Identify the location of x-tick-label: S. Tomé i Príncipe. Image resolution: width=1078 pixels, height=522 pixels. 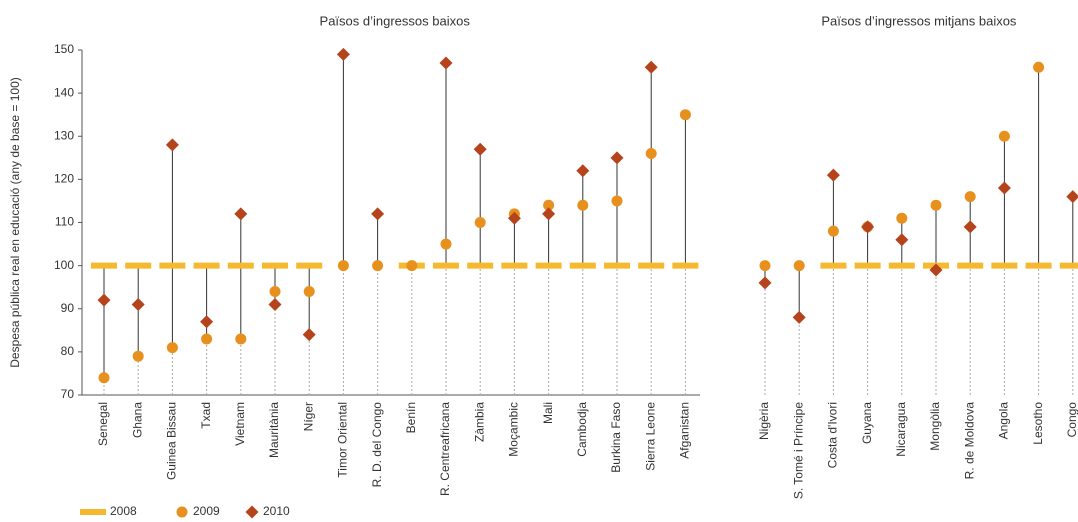
(798, 450).